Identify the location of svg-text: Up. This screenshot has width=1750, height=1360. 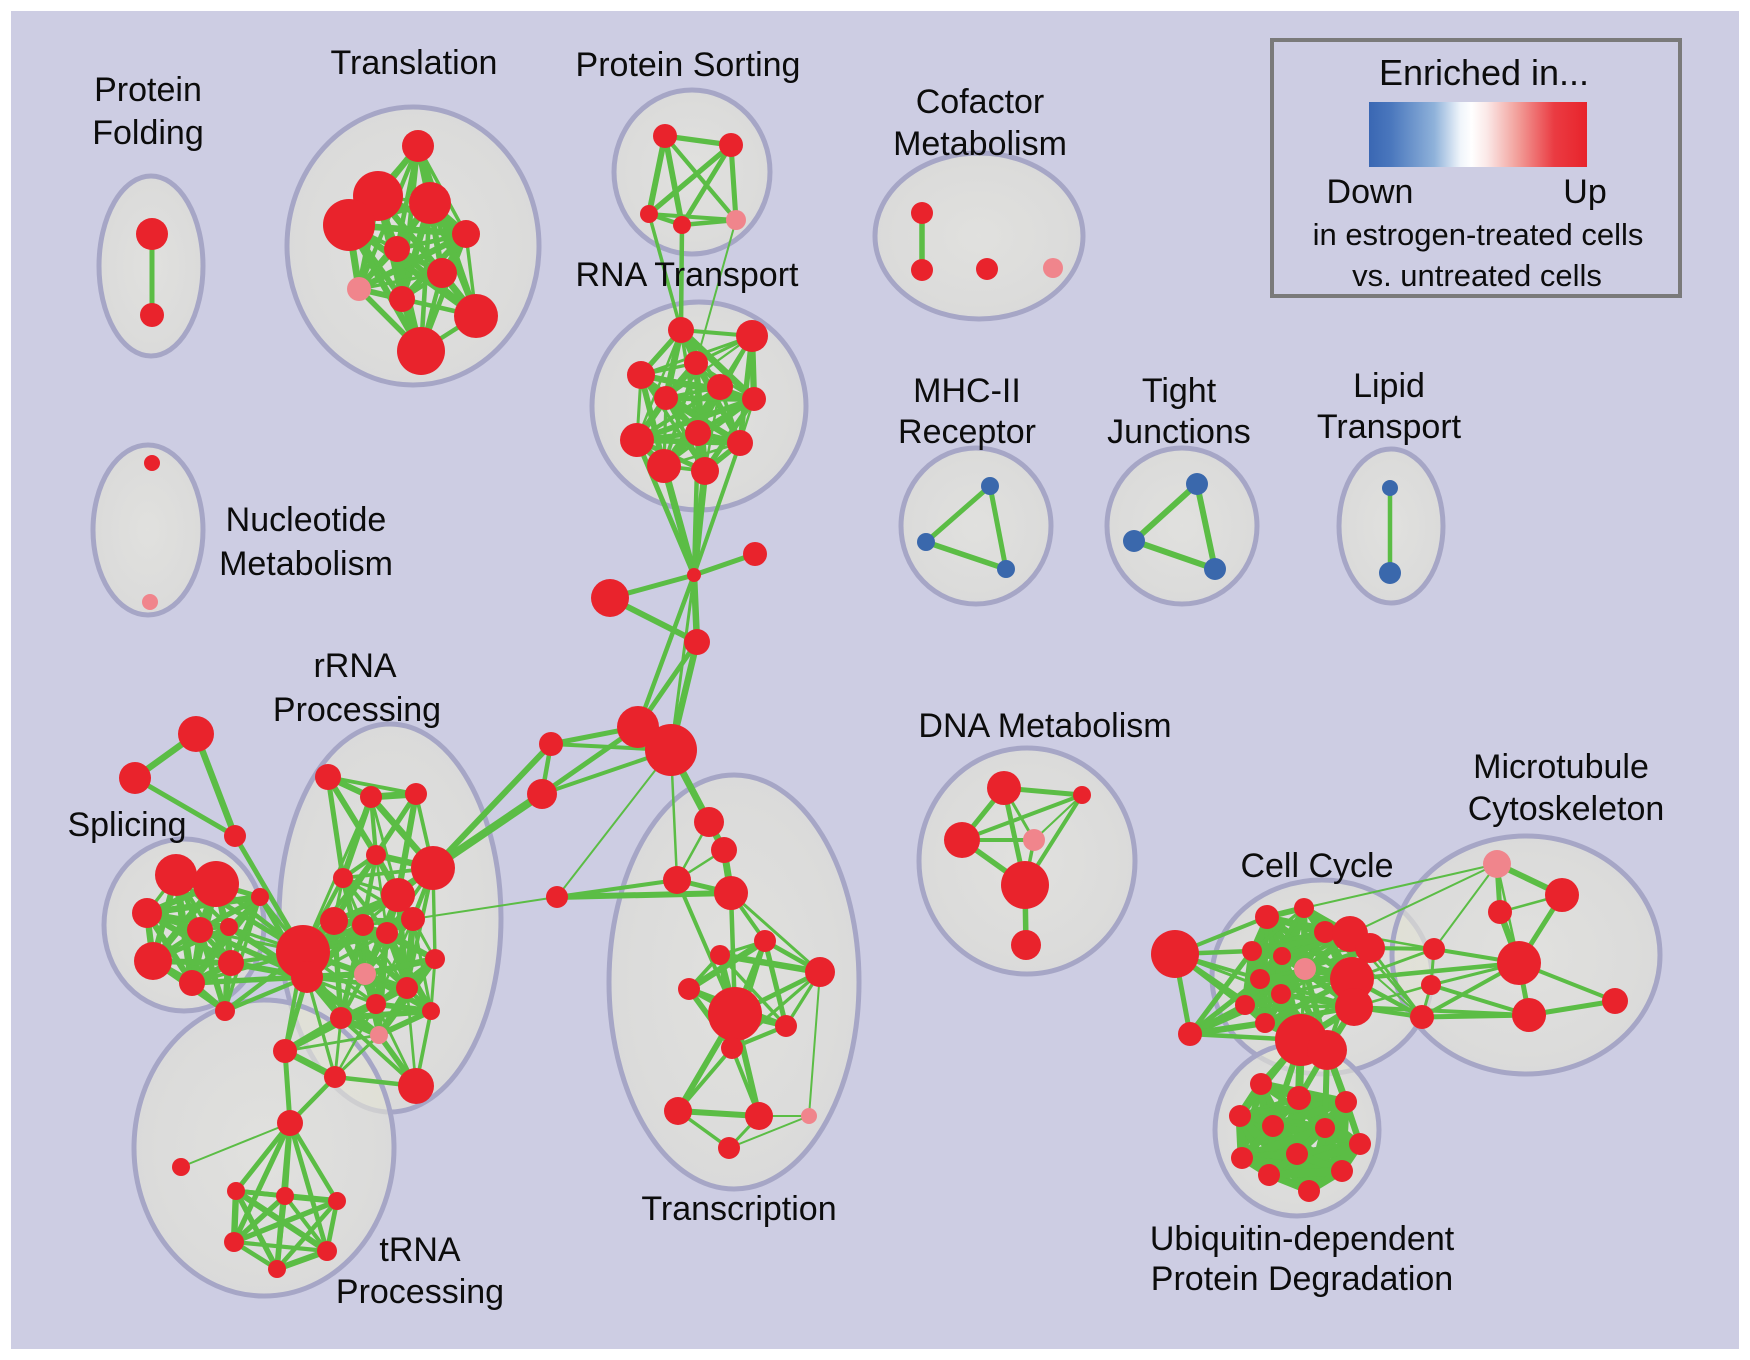
(1584, 192).